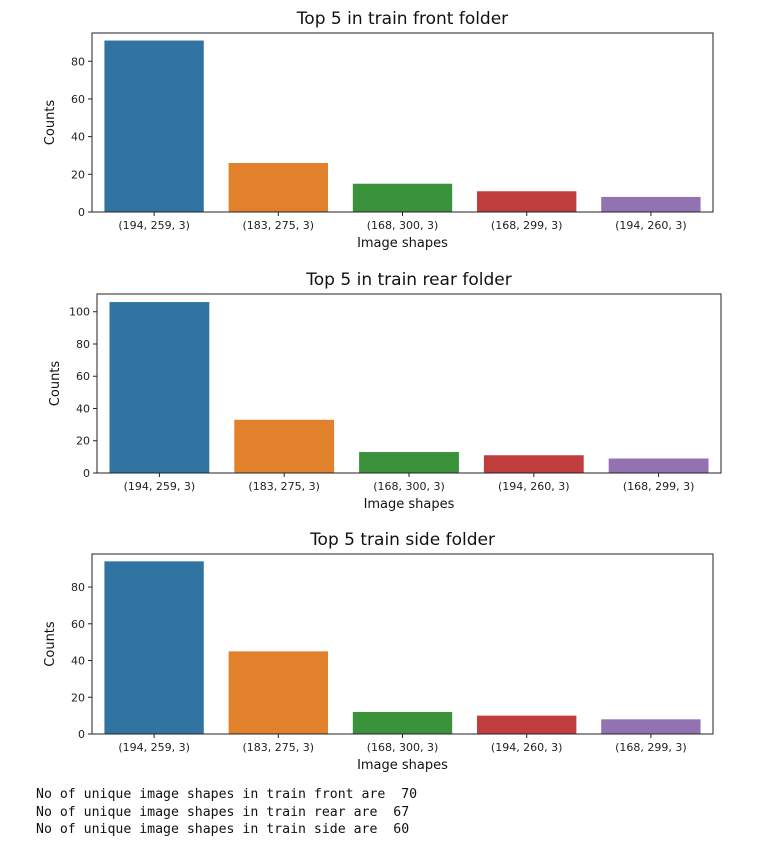  I want to click on y-tick-label: 100, so click(79, 312).